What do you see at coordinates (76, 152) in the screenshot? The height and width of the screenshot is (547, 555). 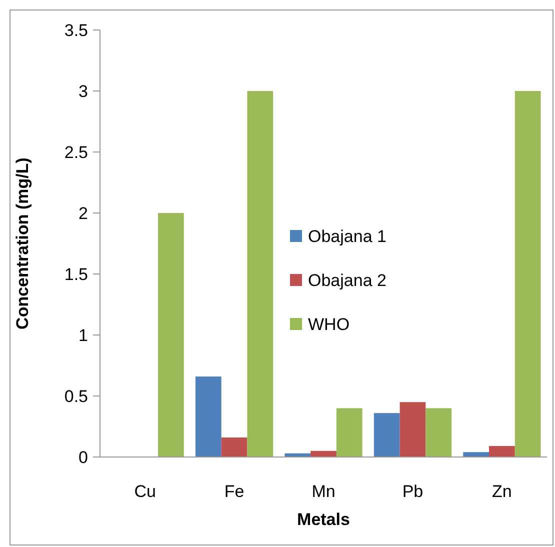 I see `y-tick-label: 2.5` at bounding box center [76, 152].